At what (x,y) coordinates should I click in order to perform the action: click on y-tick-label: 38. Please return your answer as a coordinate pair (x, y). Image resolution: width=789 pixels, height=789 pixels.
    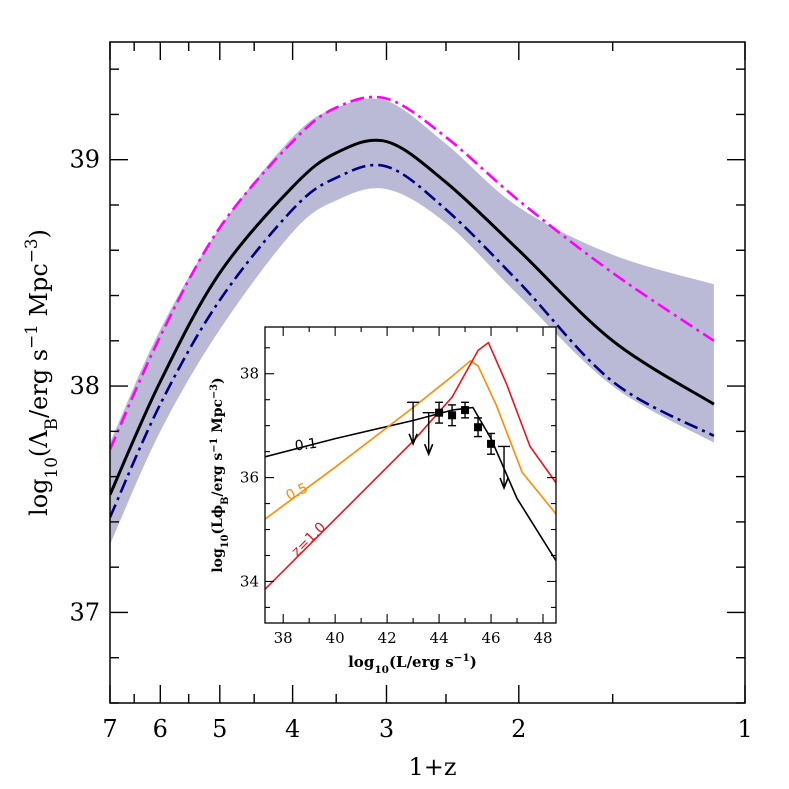
    Looking at the image, I should click on (84, 386).